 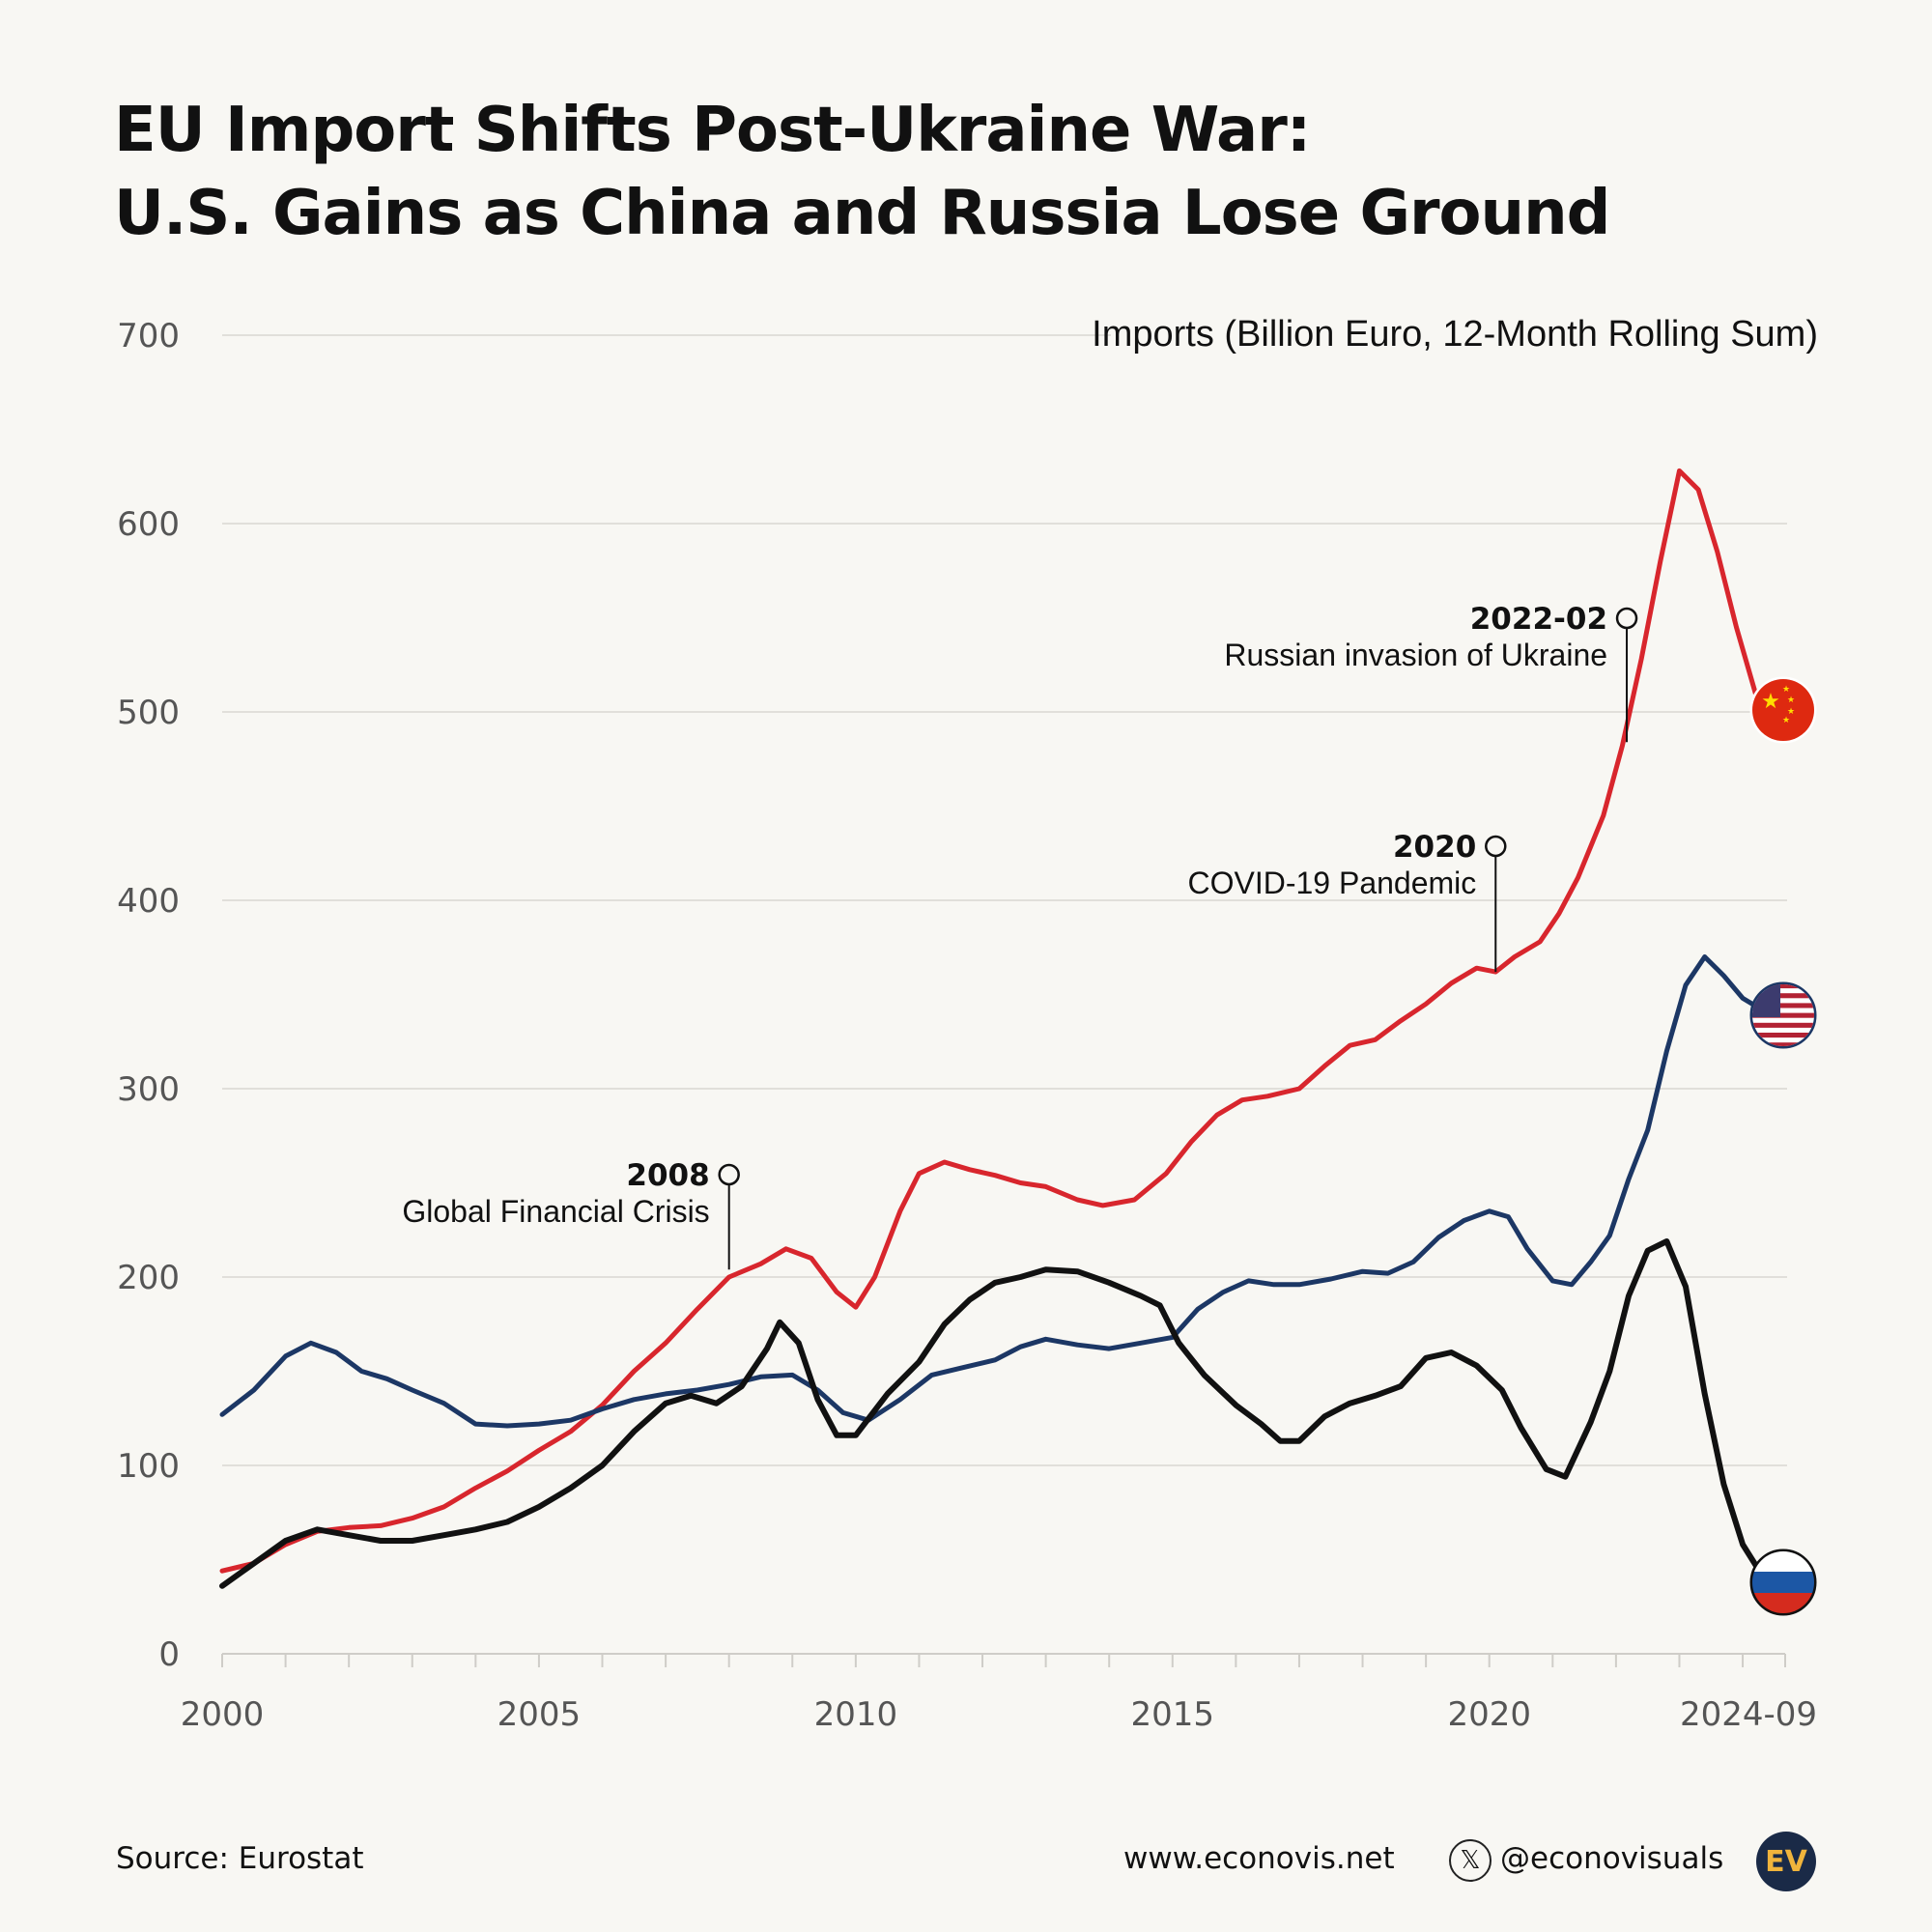 I want to click on chart-title-line1: EU Import Shifts Post-Ukraine War:, so click(x=712, y=130).